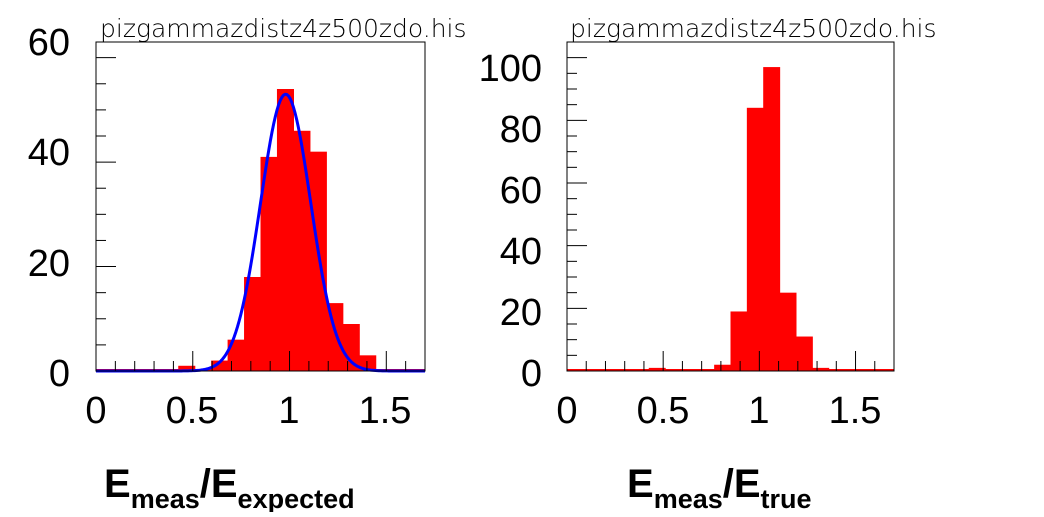 Image resolution: width=1044 pixels, height=517 pixels. Describe the element at coordinates (566, 411) in the screenshot. I see `right-x-tick-label: 0` at that location.